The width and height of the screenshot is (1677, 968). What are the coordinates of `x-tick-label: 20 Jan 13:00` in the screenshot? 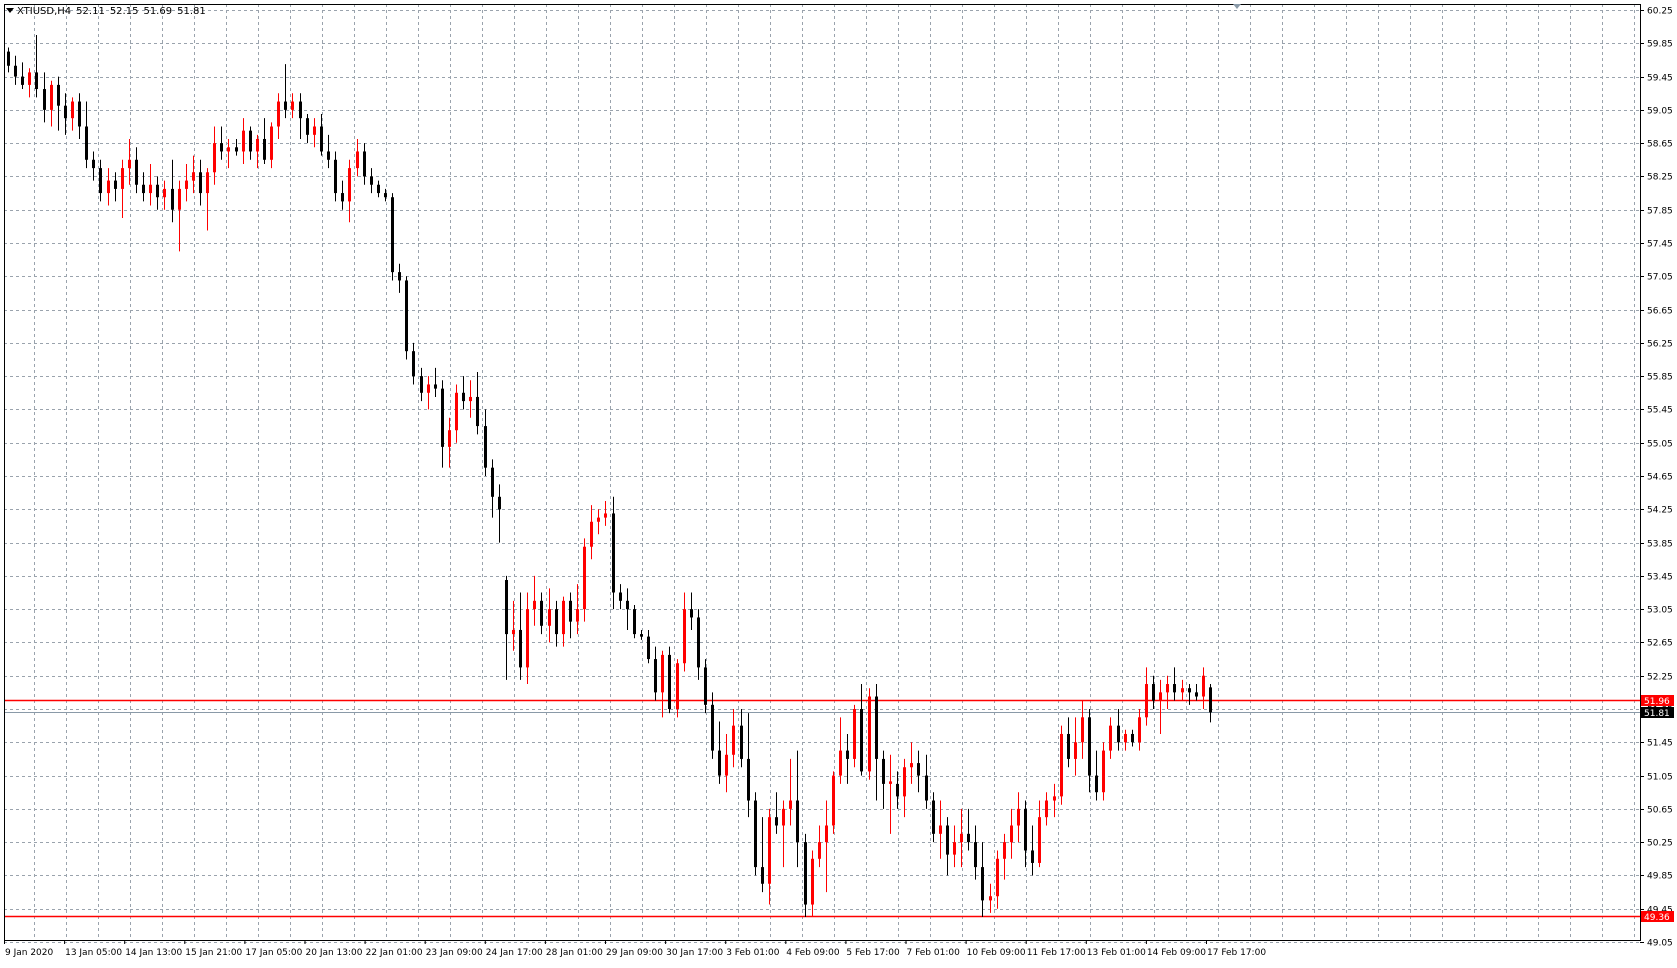 It's located at (334, 953).